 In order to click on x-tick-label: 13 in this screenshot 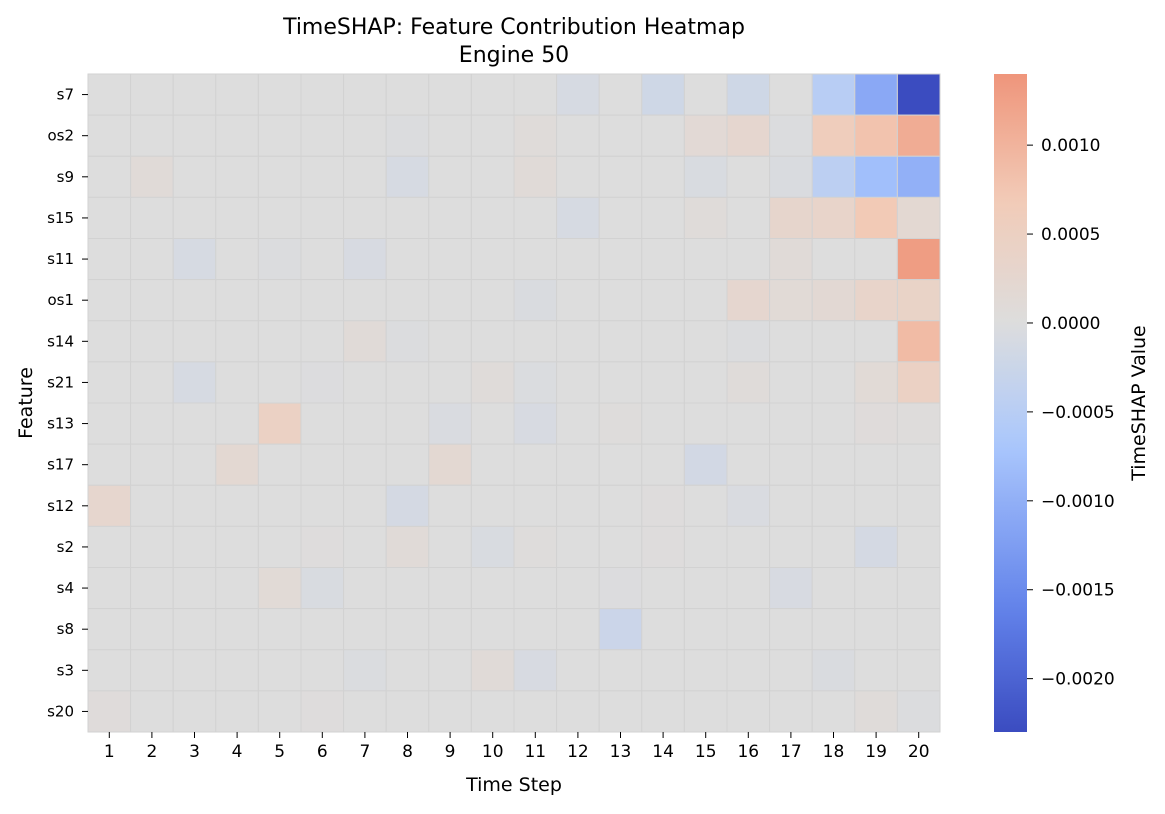, I will do `click(621, 752)`.